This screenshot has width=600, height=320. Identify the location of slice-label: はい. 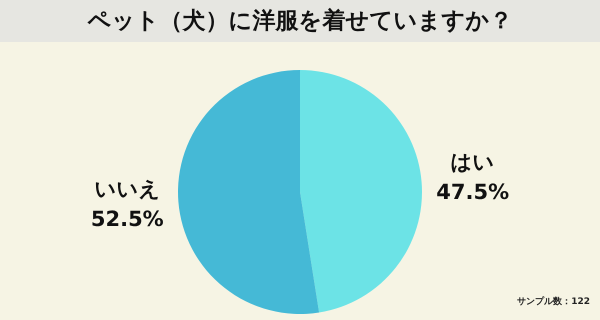
(472, 162).